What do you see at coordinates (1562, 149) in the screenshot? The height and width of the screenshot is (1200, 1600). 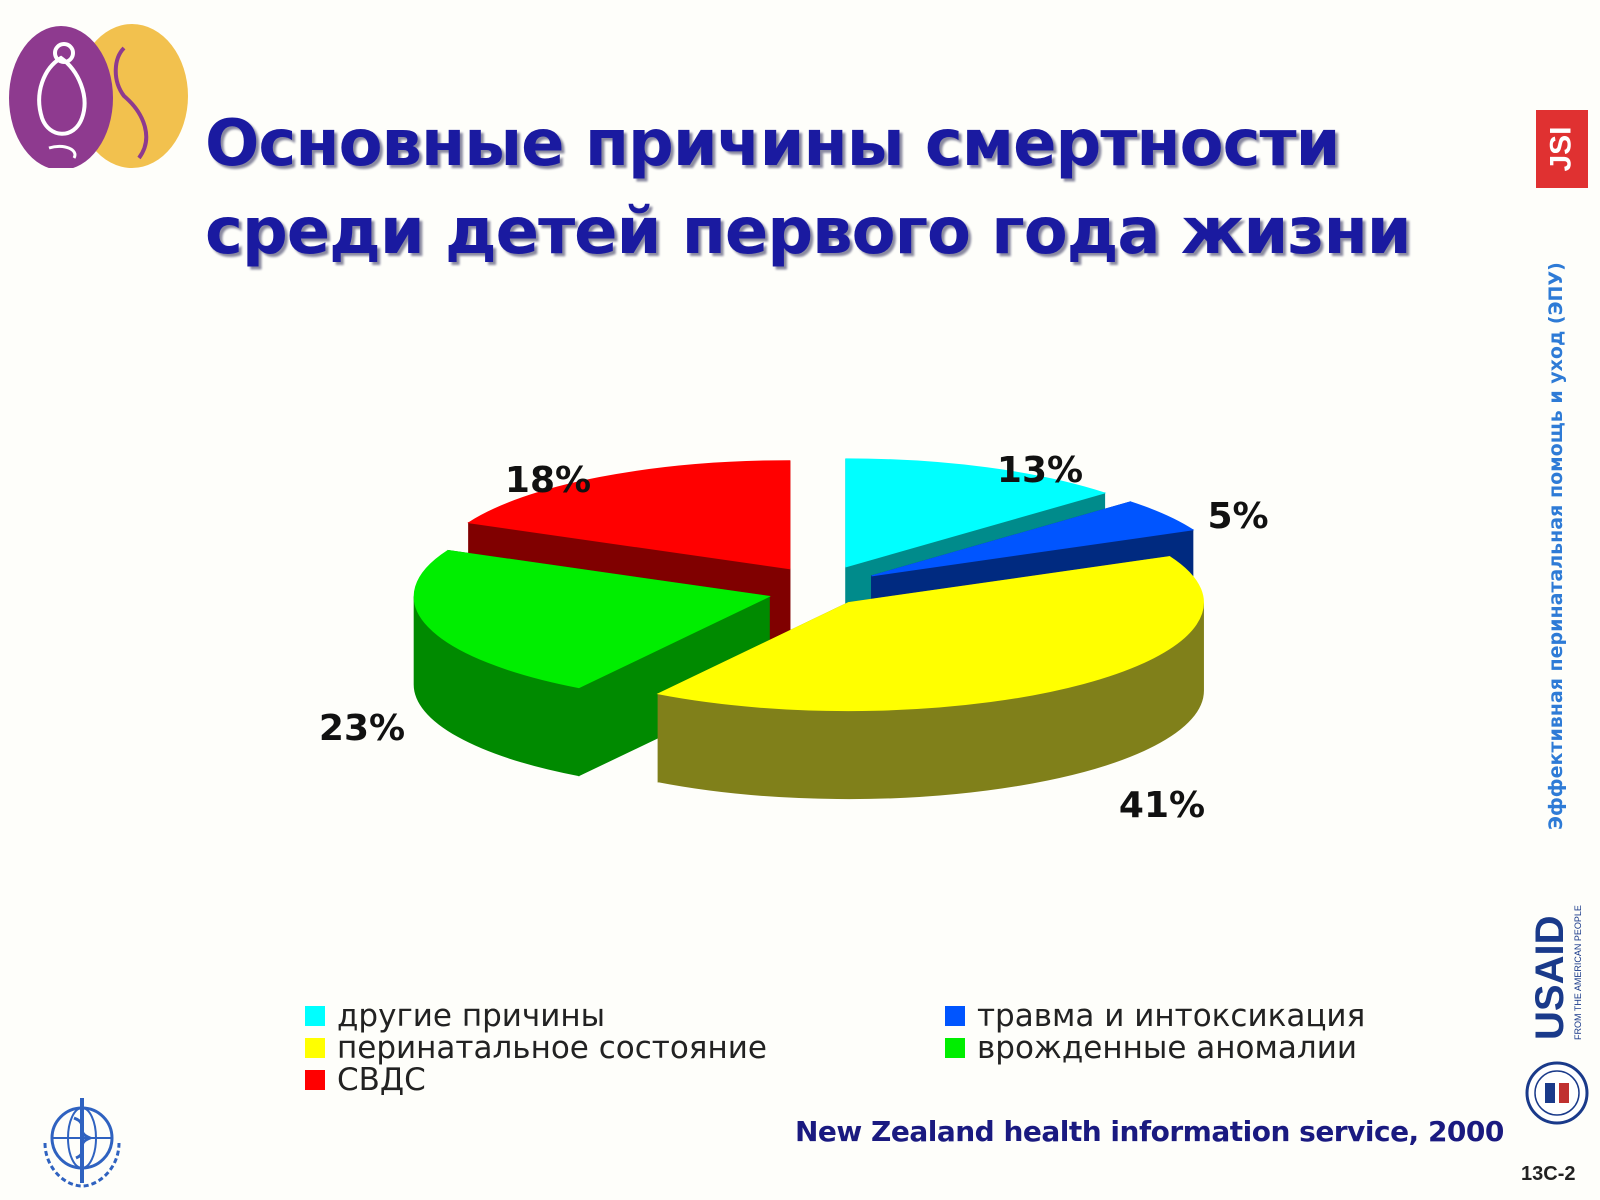 I see `jsi-logo: JSI` at bounding box center [1562, 149].